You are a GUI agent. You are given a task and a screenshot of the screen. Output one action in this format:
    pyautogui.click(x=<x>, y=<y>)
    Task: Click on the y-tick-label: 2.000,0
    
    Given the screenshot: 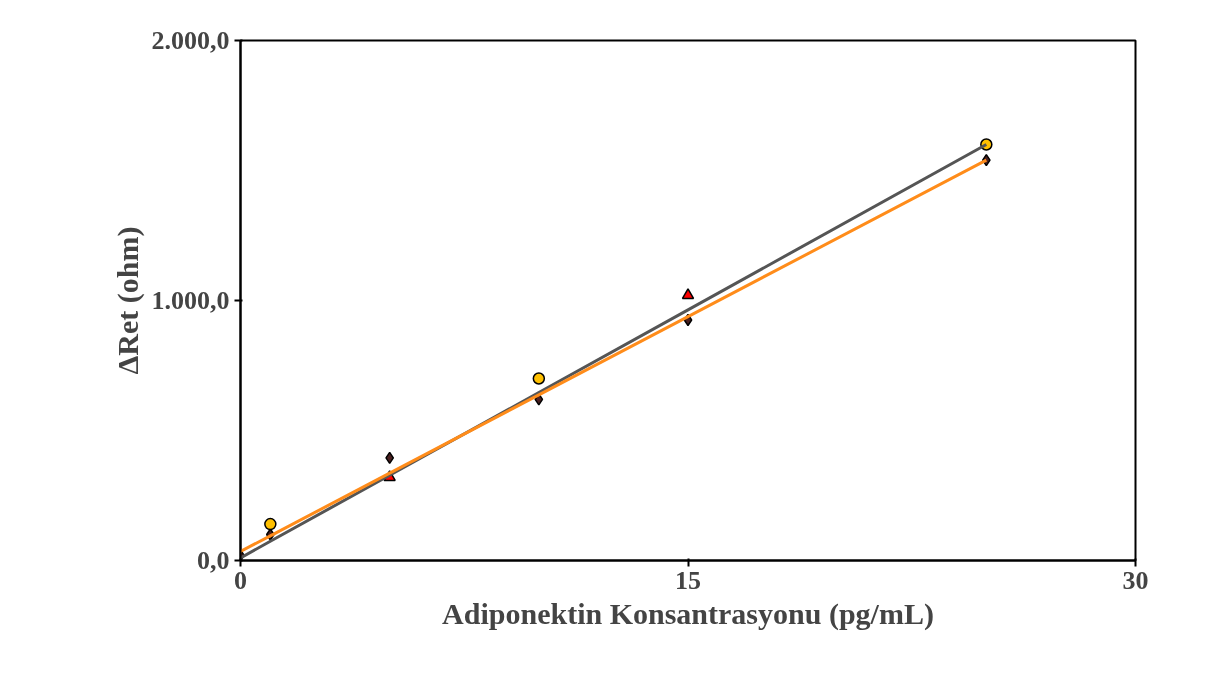 What is the action you would take?
    pyautogui.click(x=190, y=40)
    